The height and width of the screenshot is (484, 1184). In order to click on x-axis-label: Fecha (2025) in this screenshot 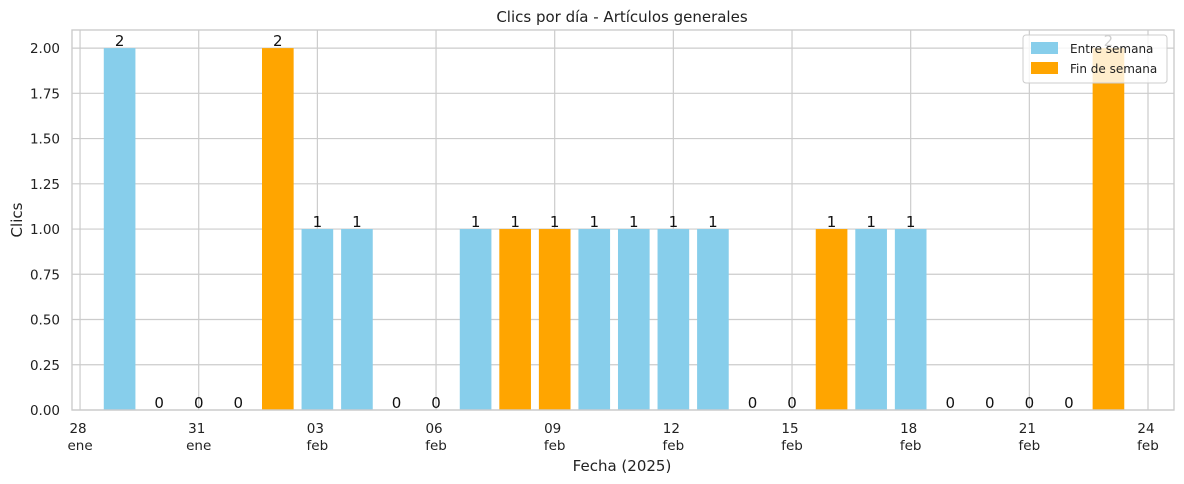, I will do `click(622, 466)`.